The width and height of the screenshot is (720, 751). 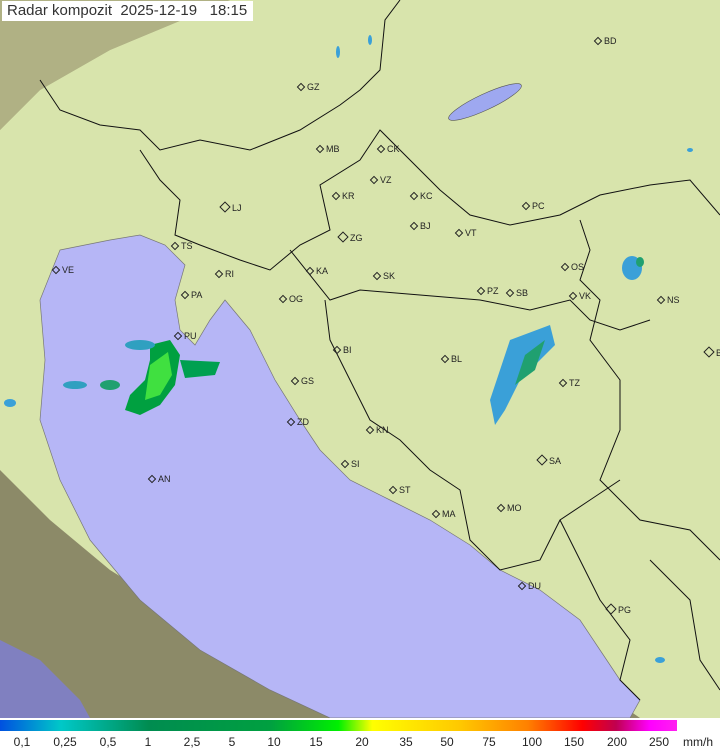 I want to click on city-label: BJ, so click(x=425, y=226).